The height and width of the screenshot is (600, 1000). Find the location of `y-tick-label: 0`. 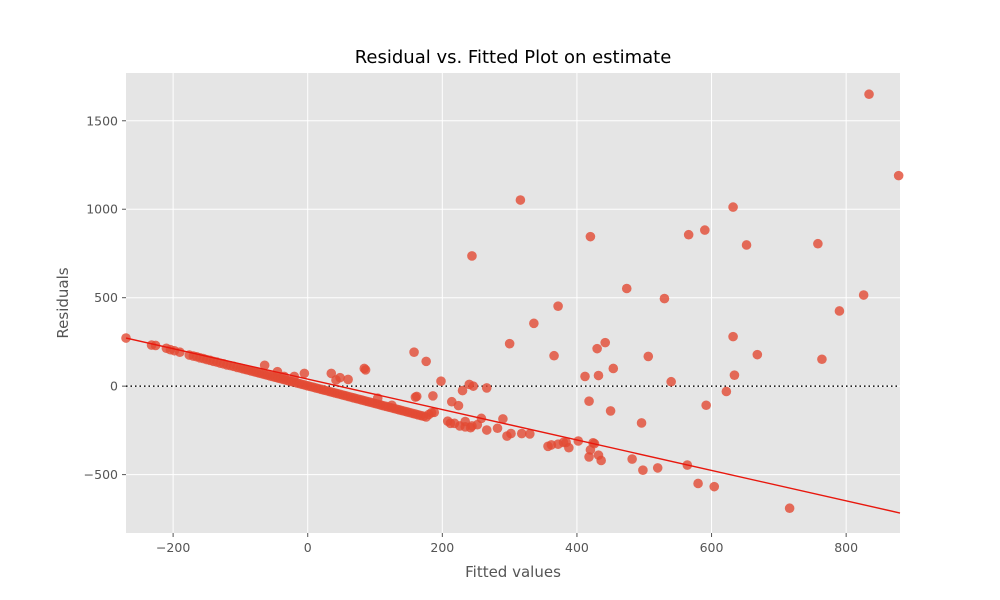

y-tick-label: 0 is located at coordinates (114, 386).